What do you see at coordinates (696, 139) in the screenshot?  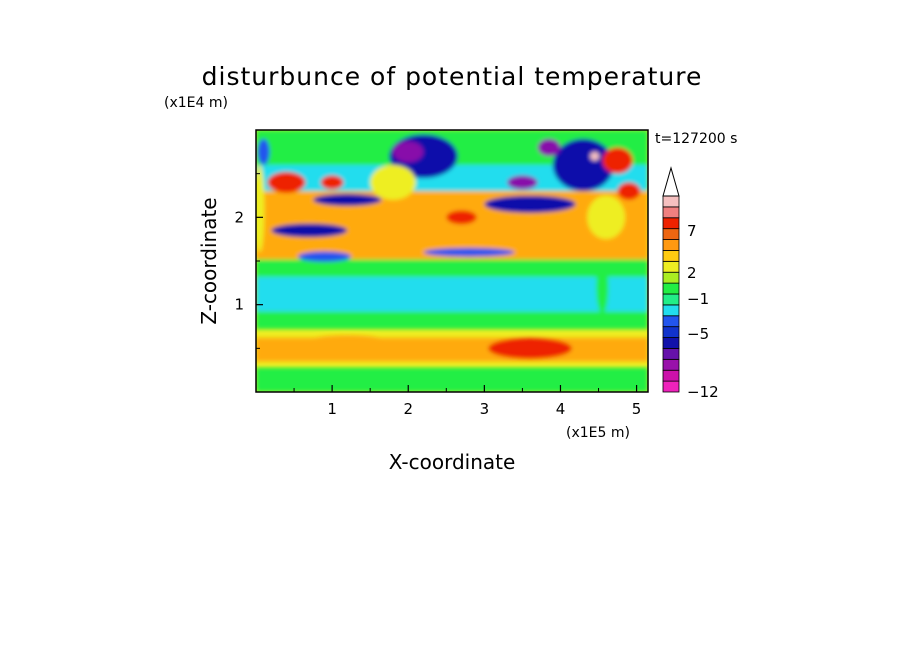 I see `time-label: t=127200 s` at bounding box center [696, 139].